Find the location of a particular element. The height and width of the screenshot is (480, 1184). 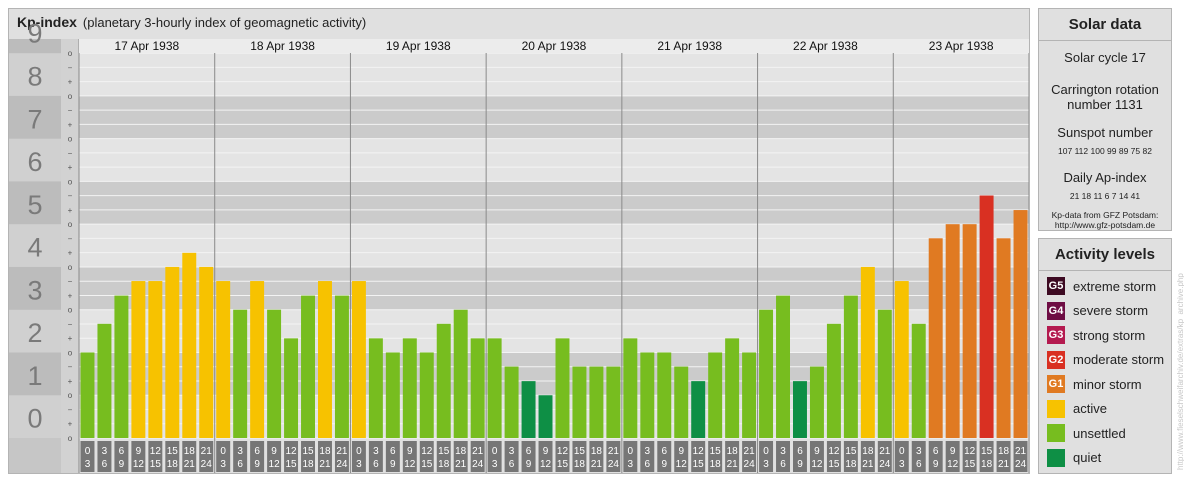

legend-label: severe storm is located at coordinates (1111, 311).